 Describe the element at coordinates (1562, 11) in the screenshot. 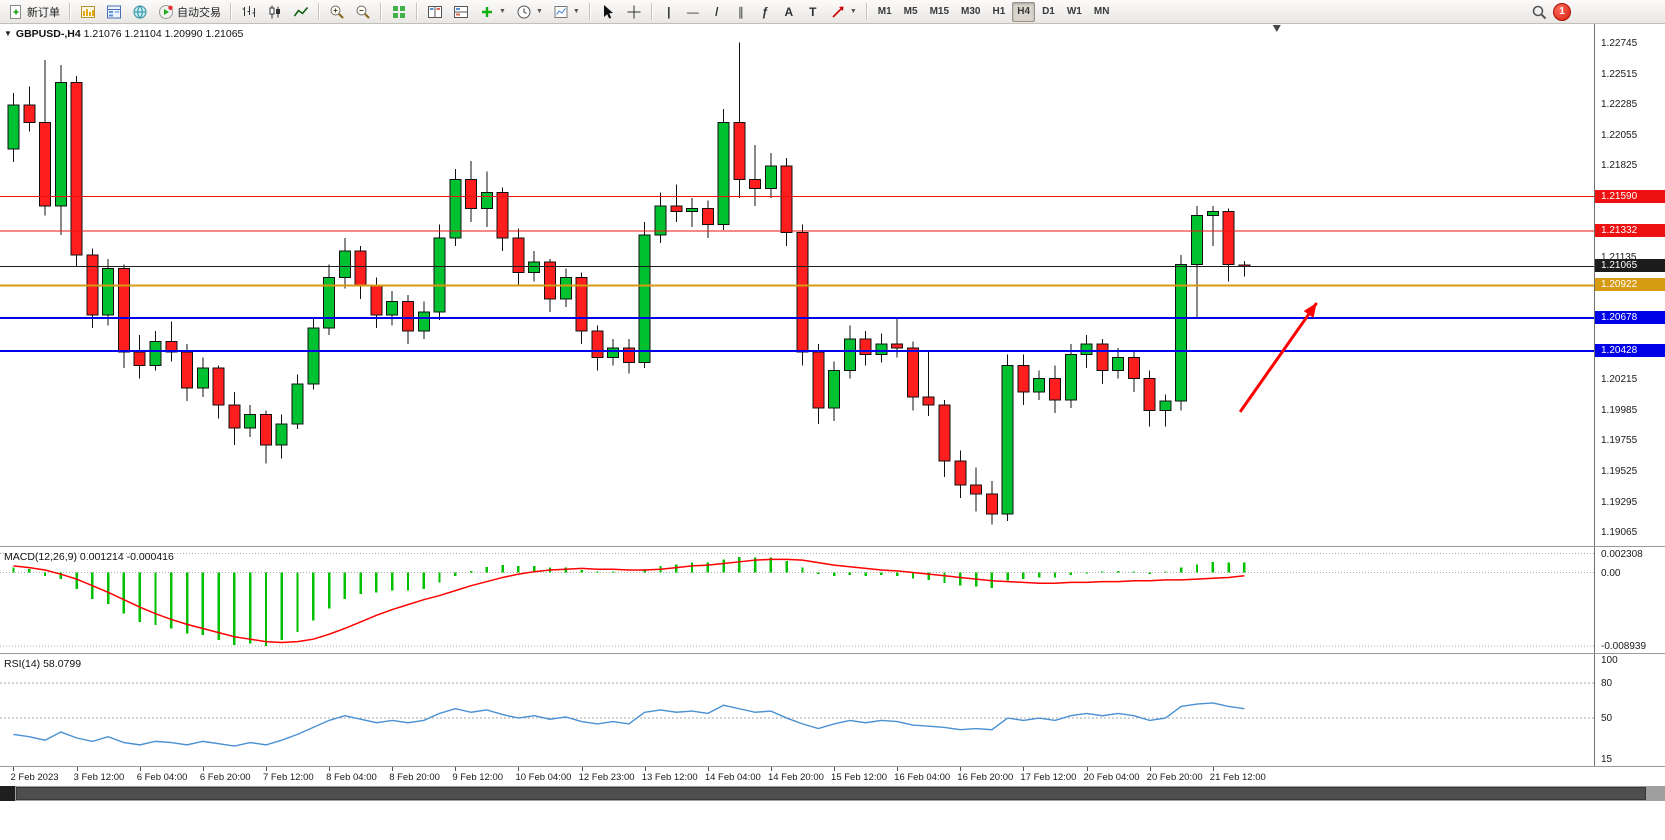

I see `notification-badge: 1` at that location.